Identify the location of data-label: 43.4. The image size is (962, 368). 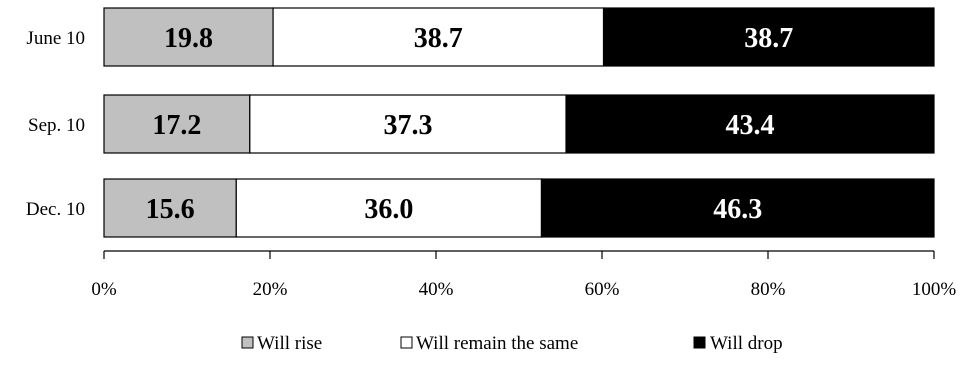
(750, 125).